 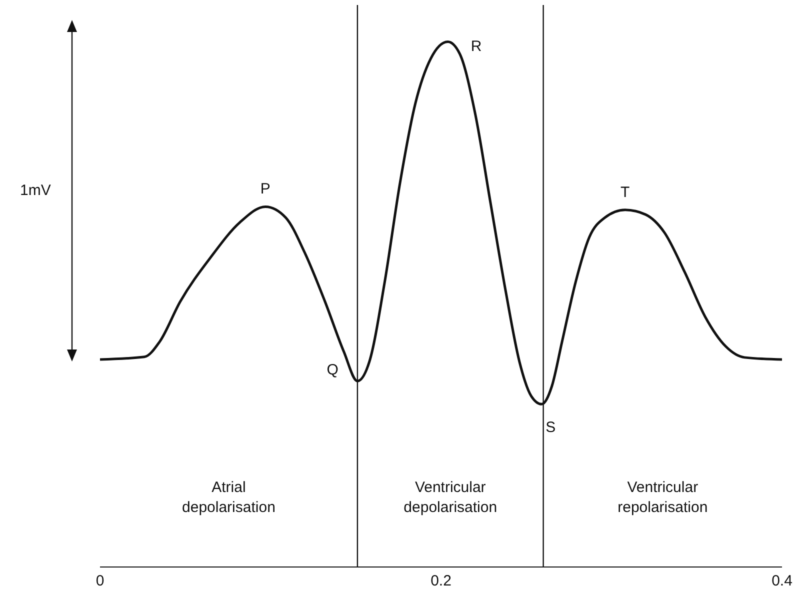 What do you see at coordinates (441, 581) in the screenshot?
I see `x-tick-label: 0.2` at bounding box center [441, 581].